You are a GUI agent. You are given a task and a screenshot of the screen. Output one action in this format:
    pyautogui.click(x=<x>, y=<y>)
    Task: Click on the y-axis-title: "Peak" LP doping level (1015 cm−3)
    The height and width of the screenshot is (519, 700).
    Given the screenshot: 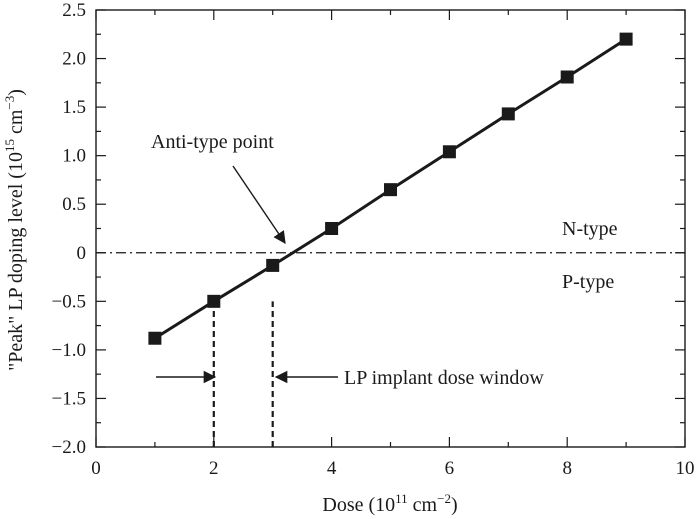 What is the action you would take?
    pyautogui.click(x=14, y=230)
    